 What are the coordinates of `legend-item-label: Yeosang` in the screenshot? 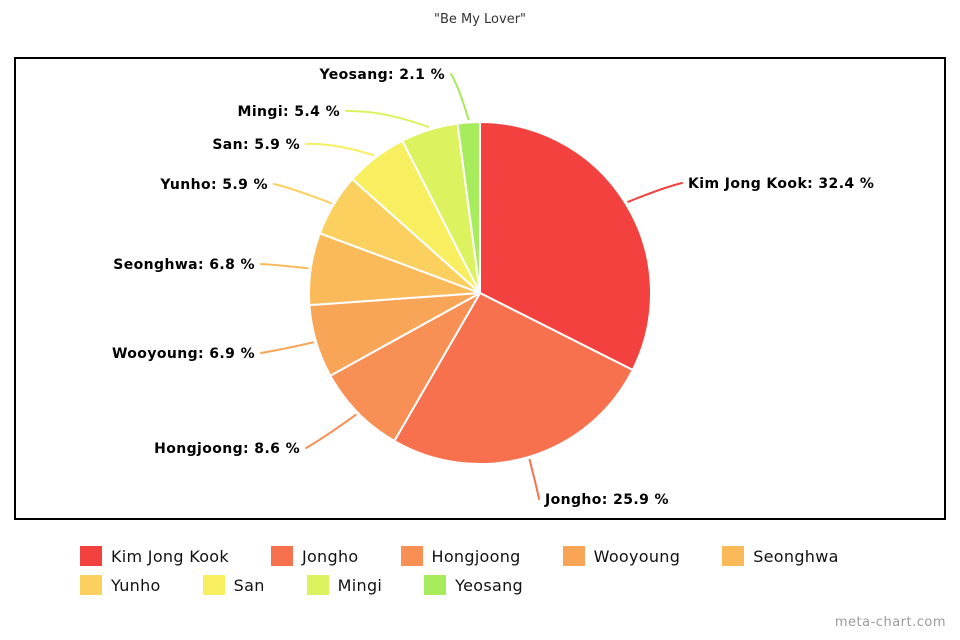 It's located at (489, 585).